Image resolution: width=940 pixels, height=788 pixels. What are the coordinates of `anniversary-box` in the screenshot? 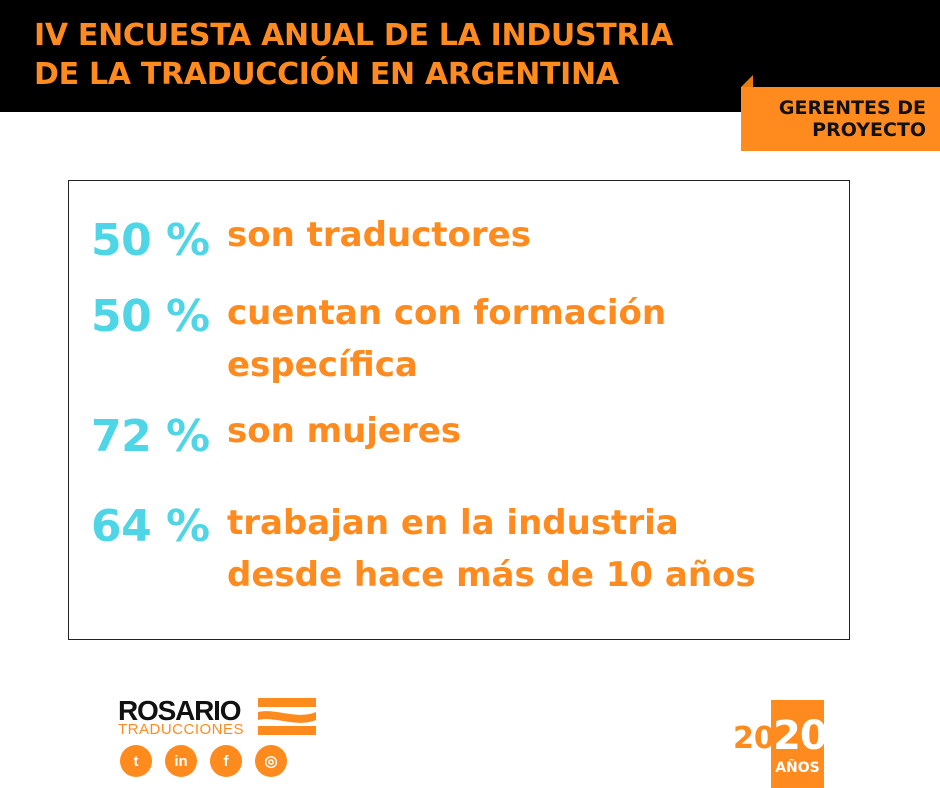 It's located at (797, 744).